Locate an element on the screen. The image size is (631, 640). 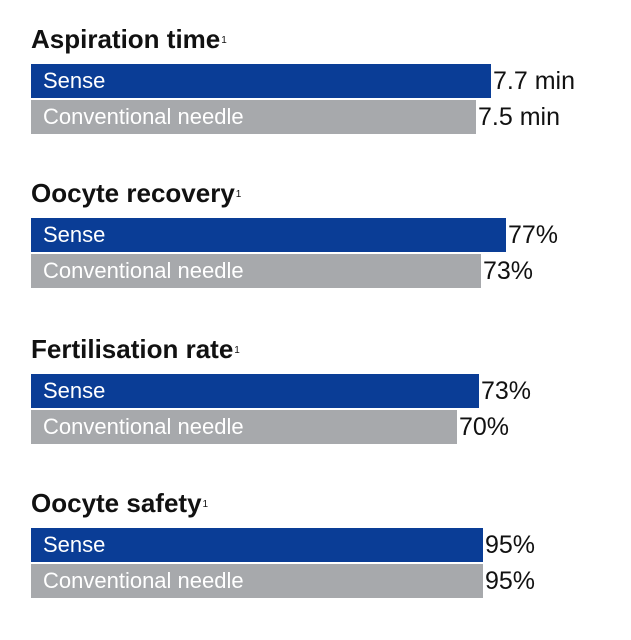
chart-title-text: Oocyte recovery is located at coordinates (133, 193).